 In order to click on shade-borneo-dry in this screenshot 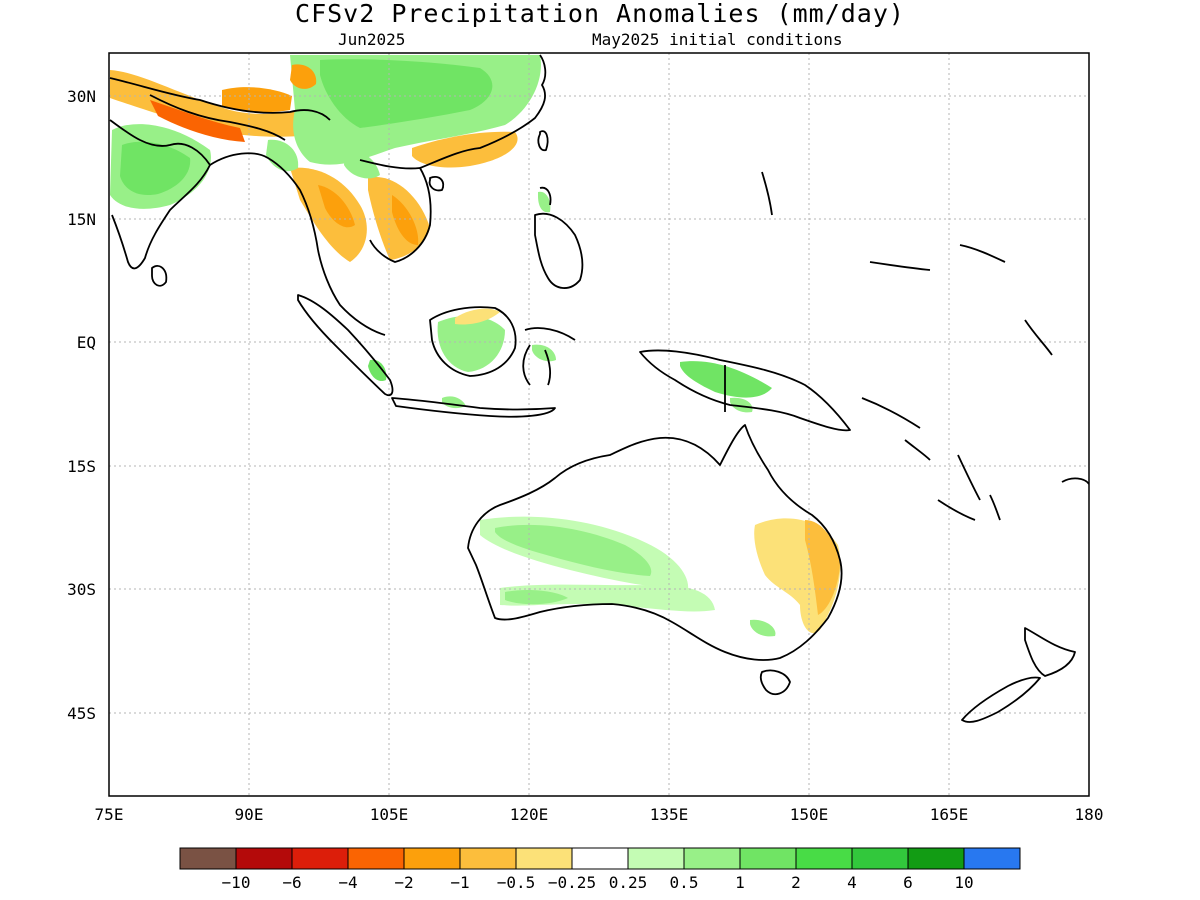, I will do `click(477, 316)`.